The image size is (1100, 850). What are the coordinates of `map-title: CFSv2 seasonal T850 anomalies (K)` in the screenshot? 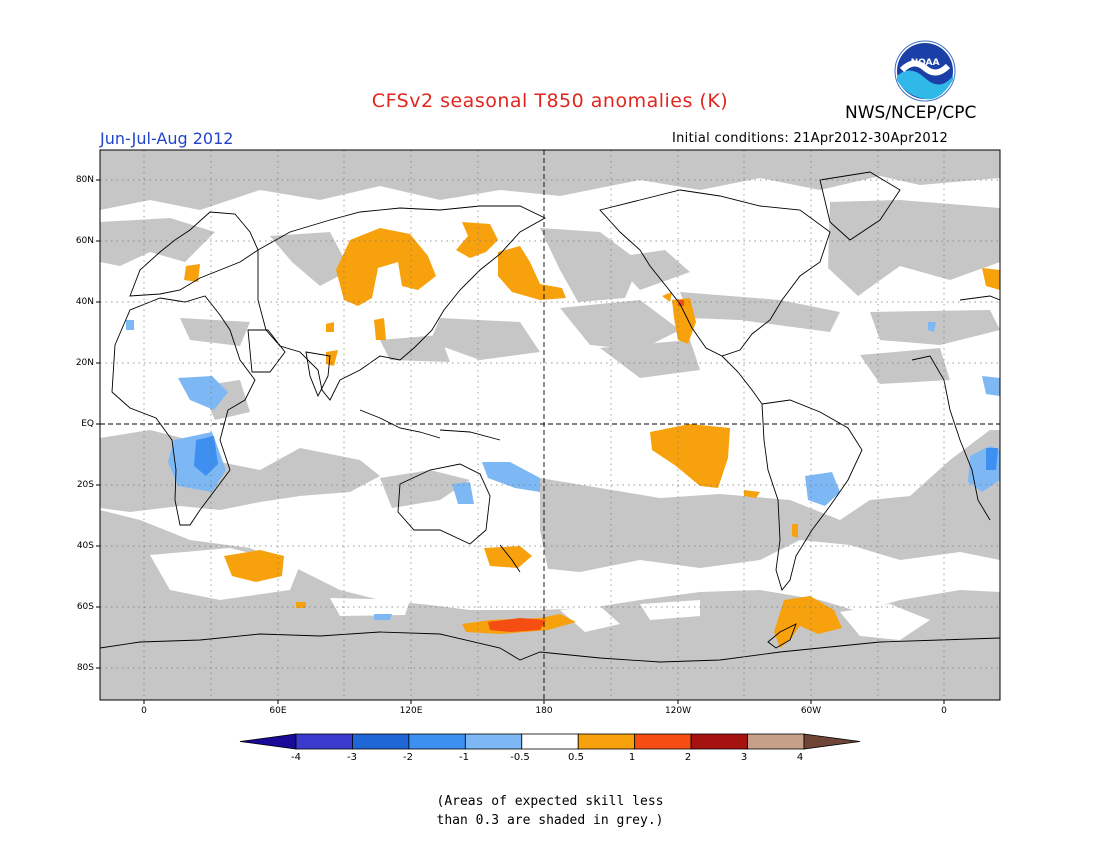 It's located at (550, 101).